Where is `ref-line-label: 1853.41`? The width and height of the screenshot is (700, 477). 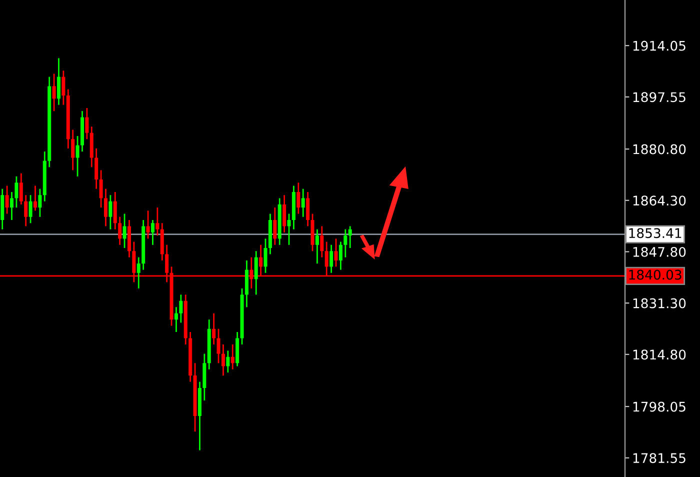
ref-line-label: 1853.41 is located at coordinates (655, 233).